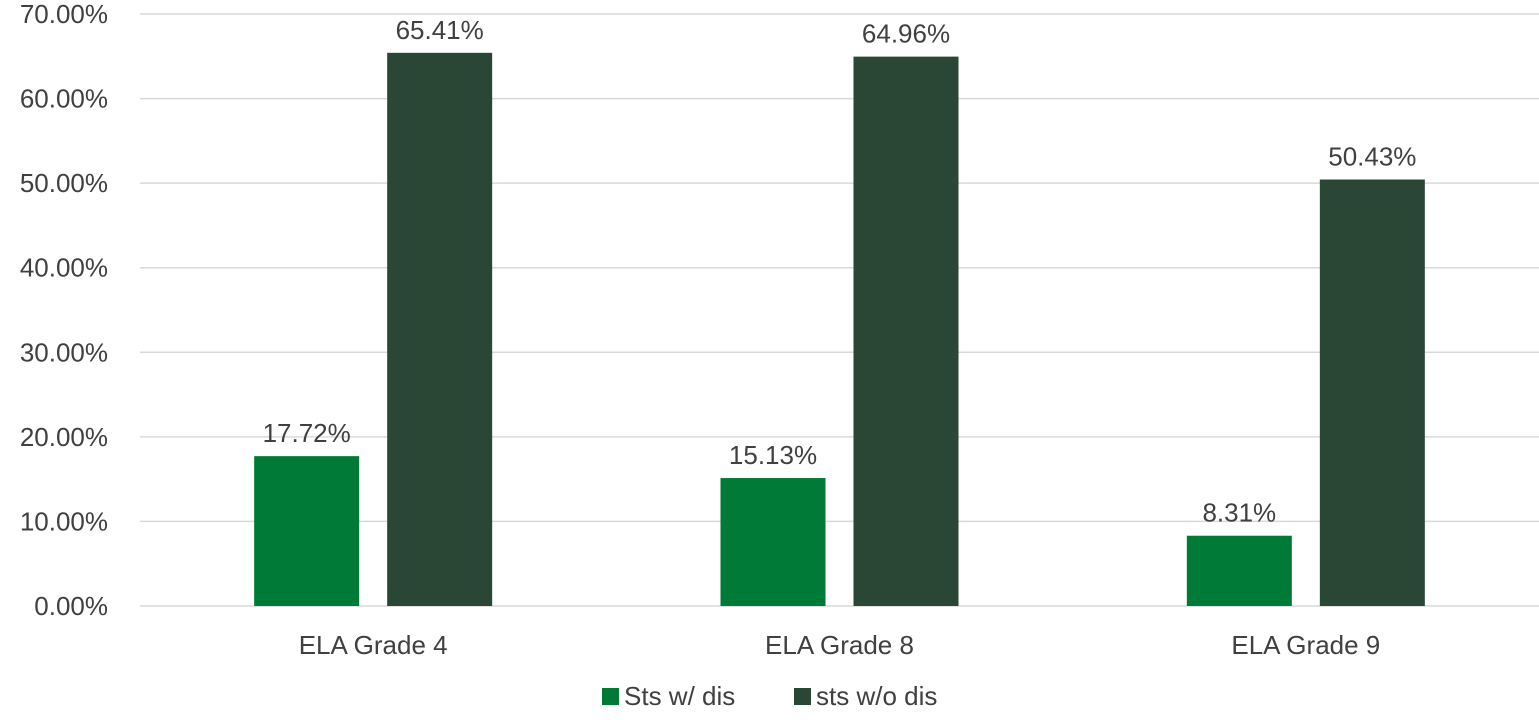 This screenshot has height=726, width=1539. I want to click on y-tick-label: 30.00%, so click(64, 352).